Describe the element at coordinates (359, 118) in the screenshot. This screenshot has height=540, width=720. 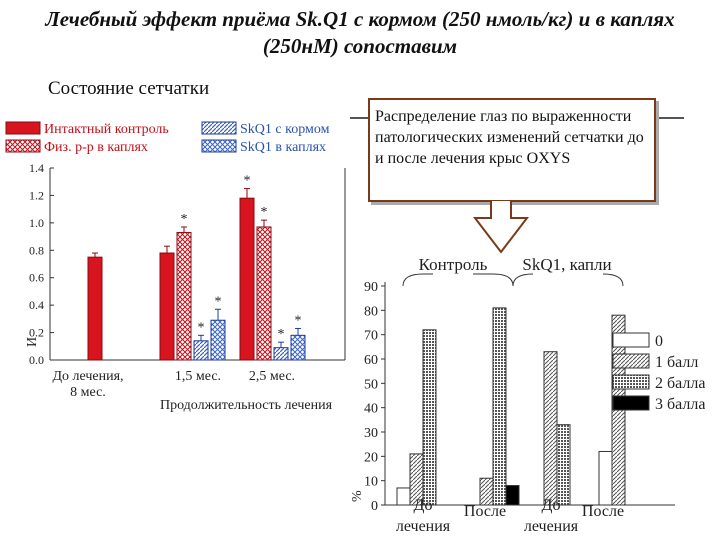
I see `divider-left` at that location.